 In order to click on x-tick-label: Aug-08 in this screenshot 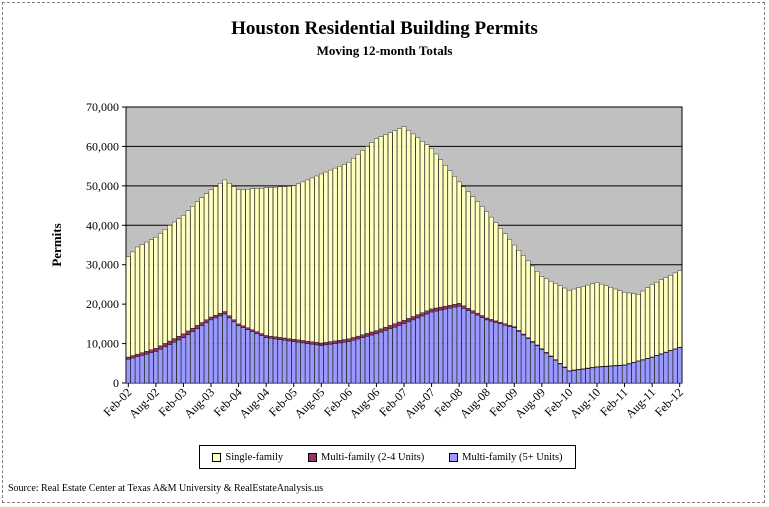, I will do `click(475, 403)`.